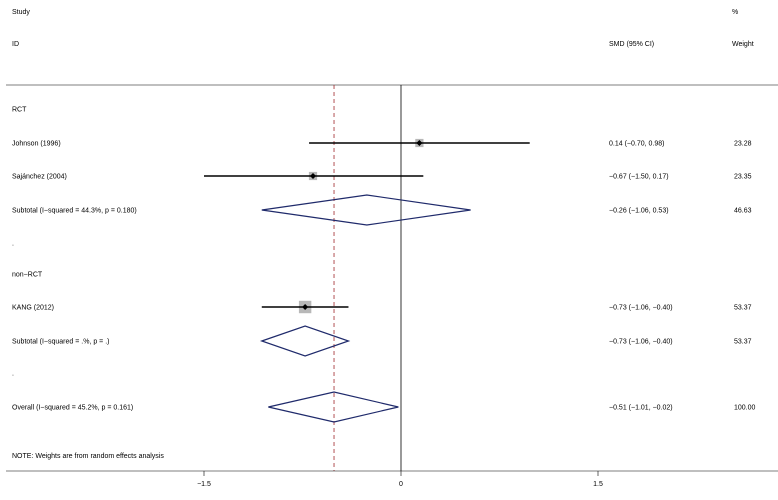 This screenshot has height=500, width=778. I want to click on weight-value: 23.28, so click(743, 144).